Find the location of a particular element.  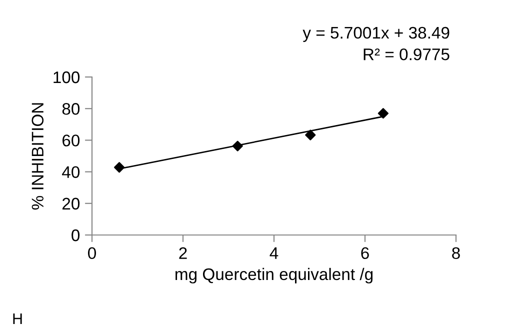

y-axis-title: % INHIBITION is located at coordinates (38, 156).